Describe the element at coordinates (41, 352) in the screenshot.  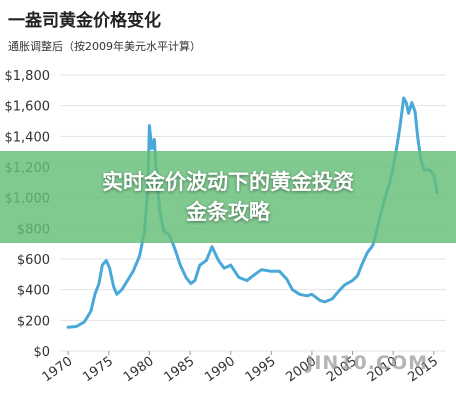
I see `y-tick-label: $0` at that location.